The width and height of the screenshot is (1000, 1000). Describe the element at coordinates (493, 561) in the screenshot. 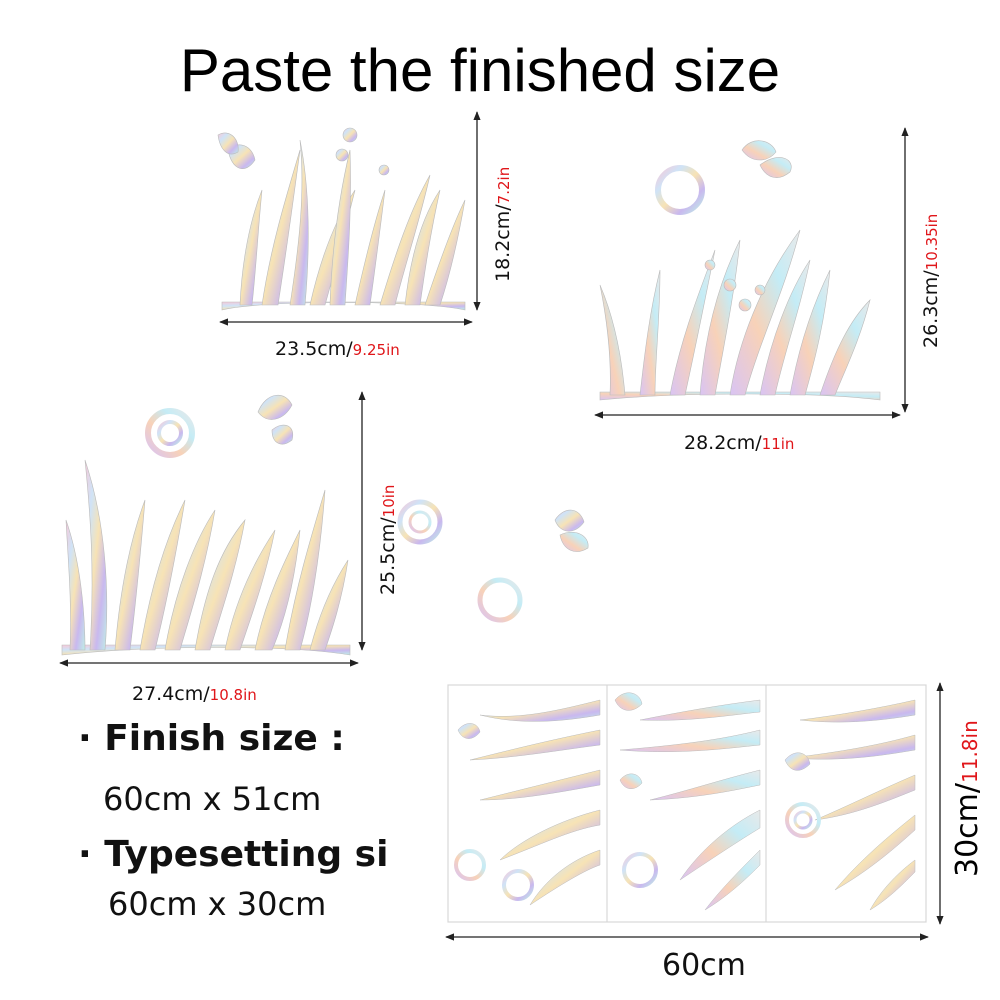

I see `loose-decals` at that location.